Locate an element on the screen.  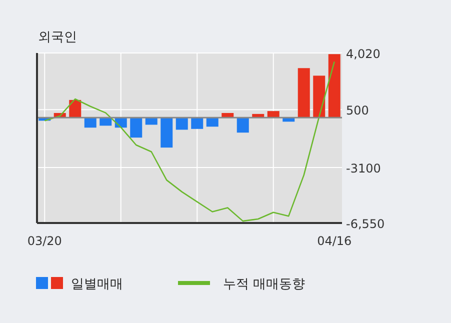
chart-title: 외국인 is located at coordinates (57, 37).